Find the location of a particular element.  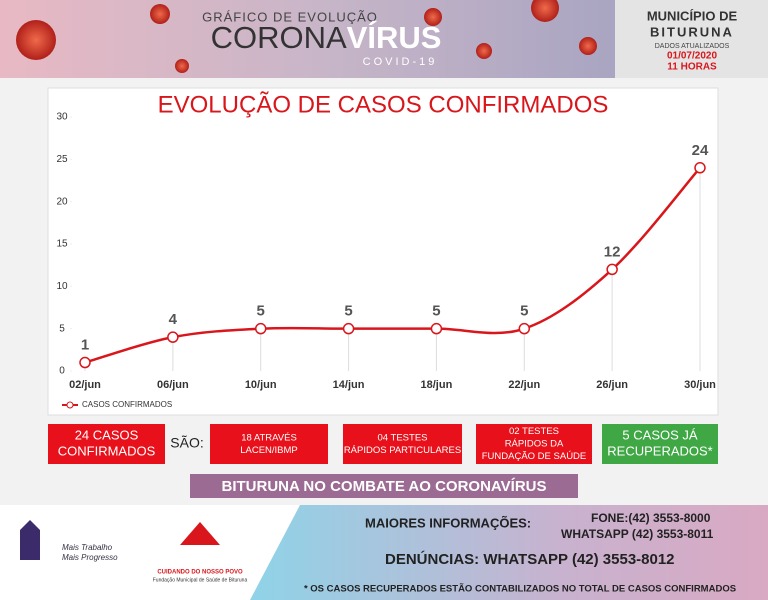

brand-light: CORONA is located at coordinates (279, 37).